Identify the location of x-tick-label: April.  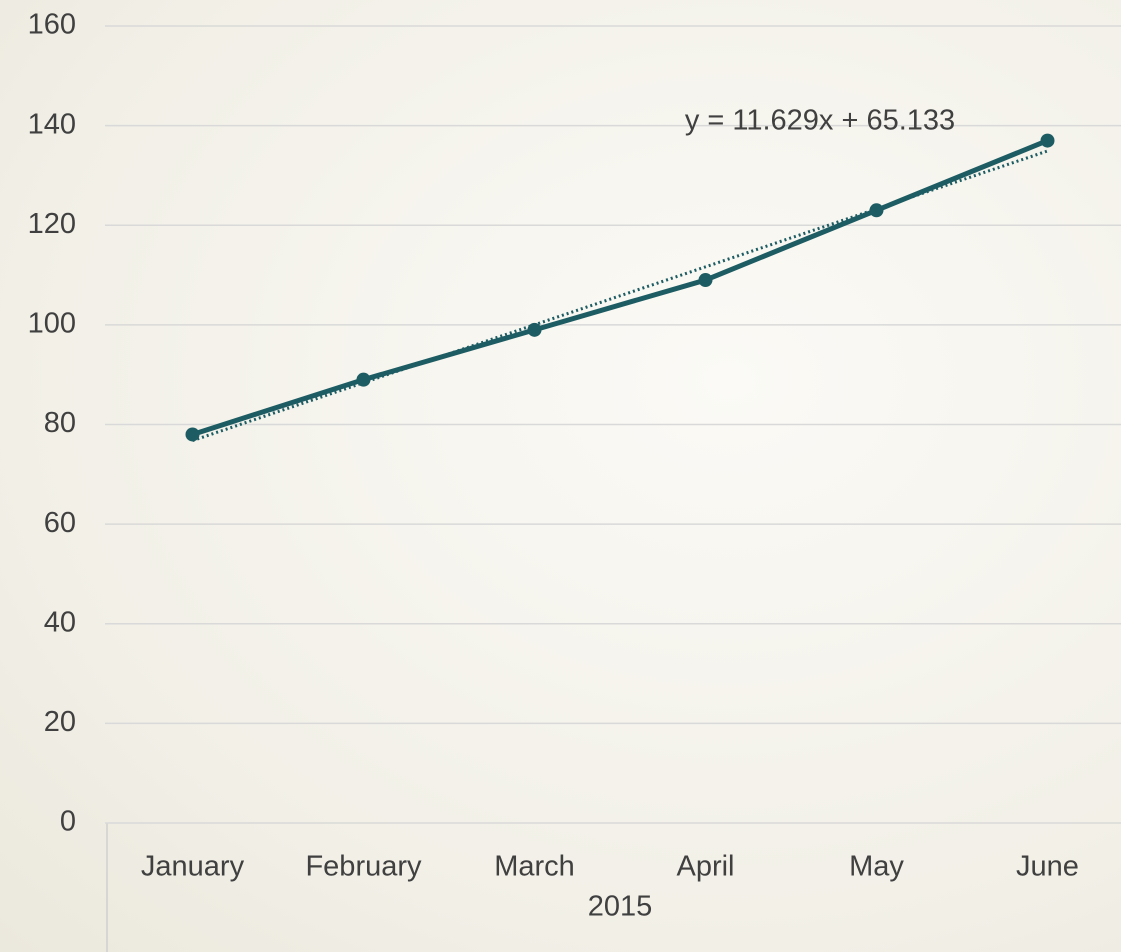
(705, 867).